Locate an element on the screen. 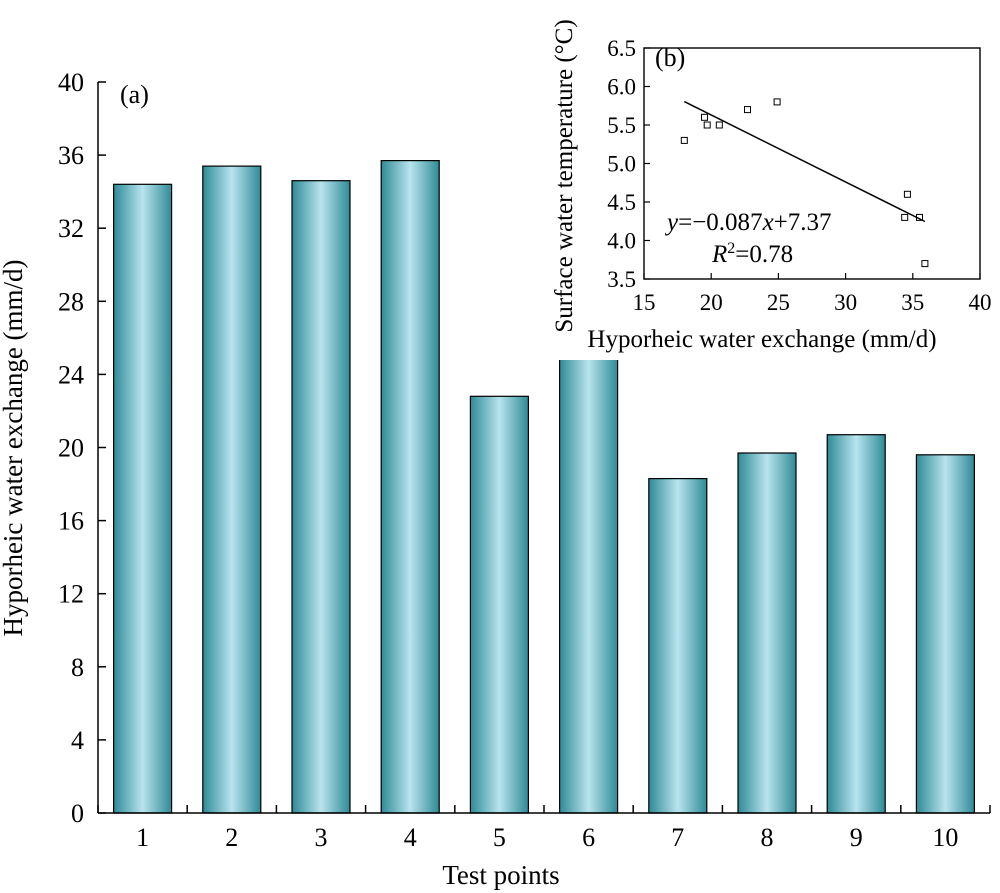  inset-x-tick-label: 25 is located at coordinates (778, 302).